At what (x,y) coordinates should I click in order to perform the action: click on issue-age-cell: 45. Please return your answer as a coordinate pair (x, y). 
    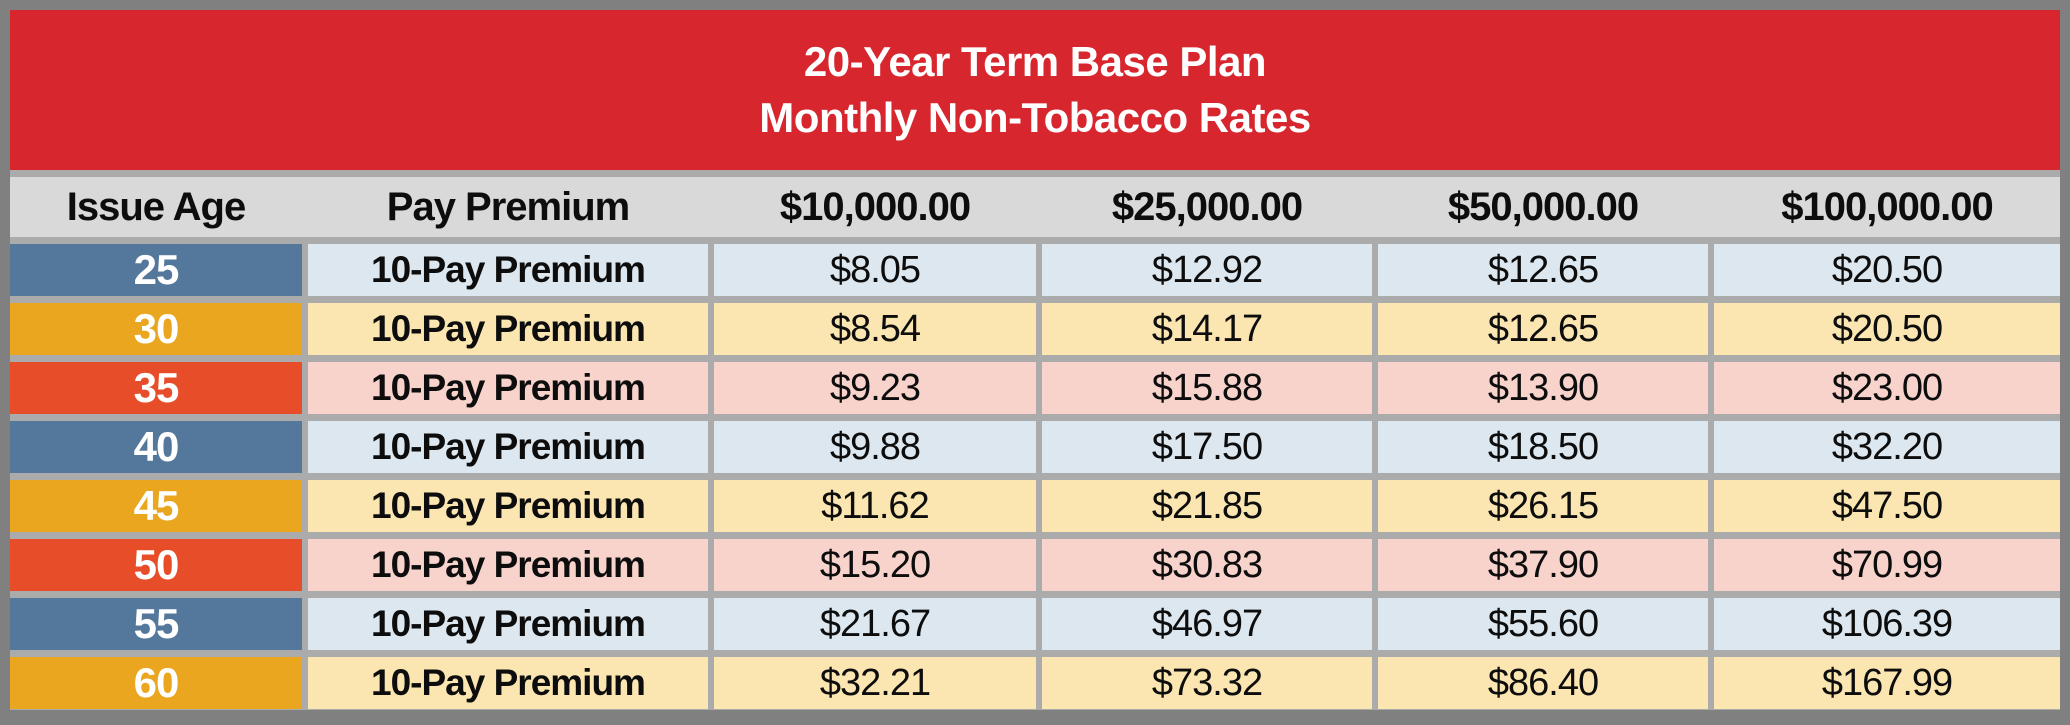
    Looking at the image, I should click on (156, 506).